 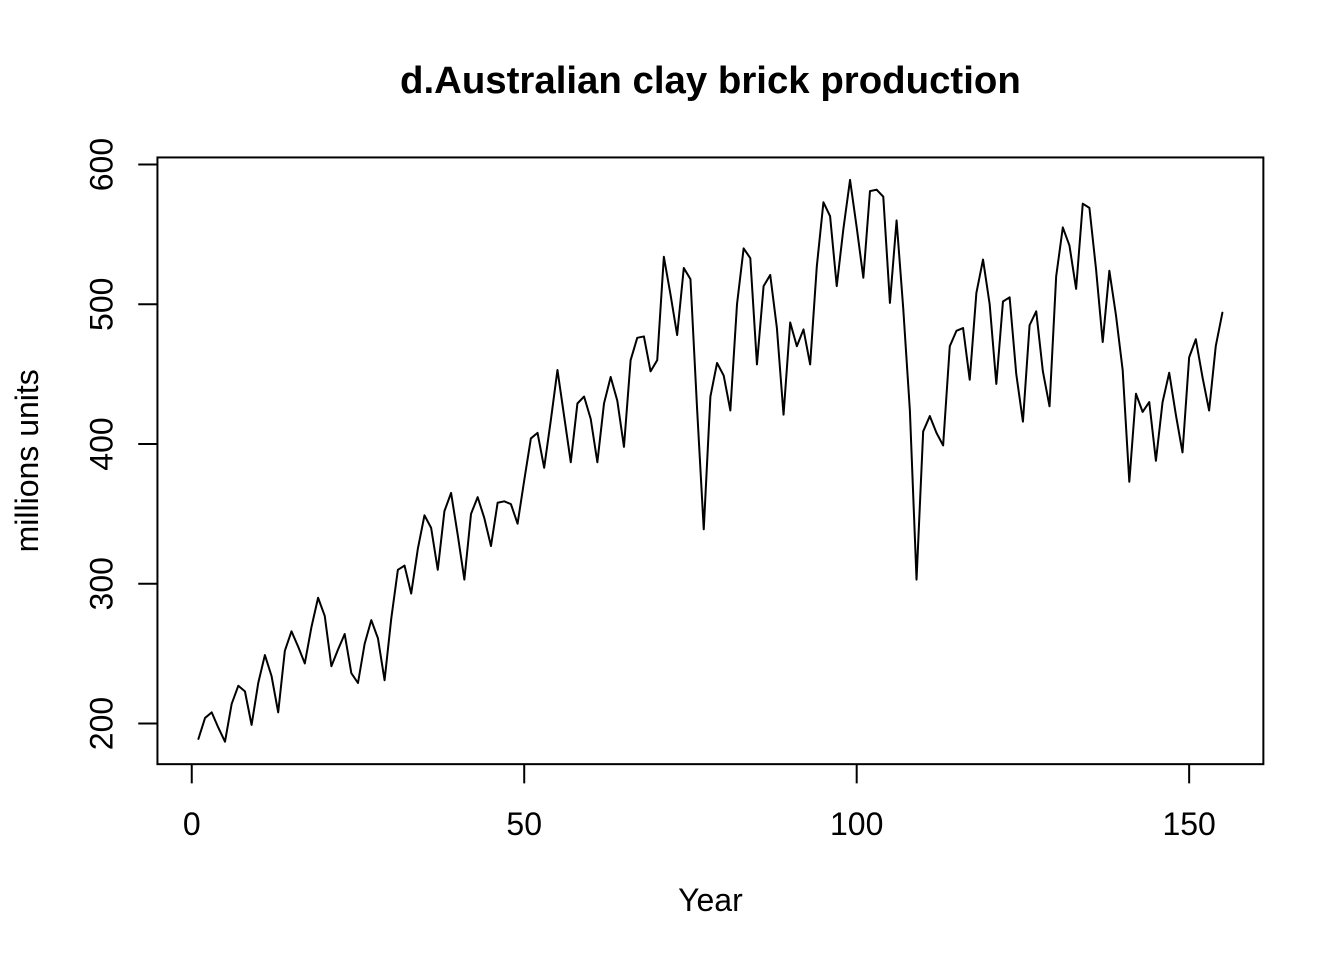 What do you see at coordinates (102, 304) in the screenshot?
I see `svg-text: 500` at bounding box center [102, 304].